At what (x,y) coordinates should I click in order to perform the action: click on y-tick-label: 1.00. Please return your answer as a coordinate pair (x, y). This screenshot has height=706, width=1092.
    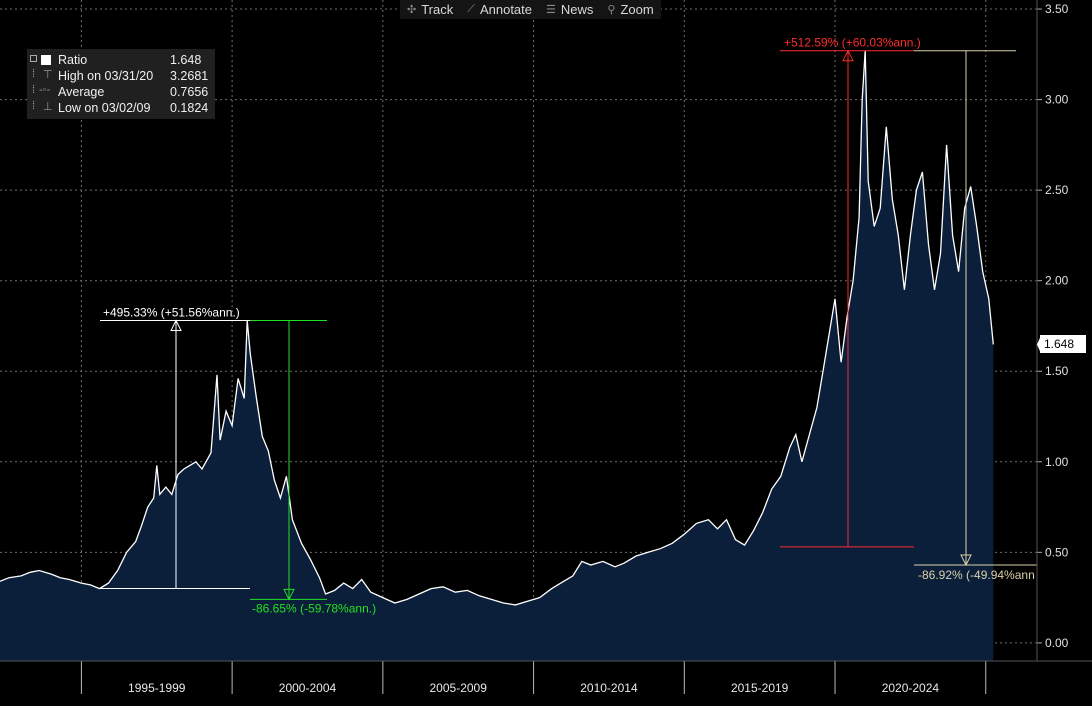
    Looking at the image, I should click on (1057, 462).